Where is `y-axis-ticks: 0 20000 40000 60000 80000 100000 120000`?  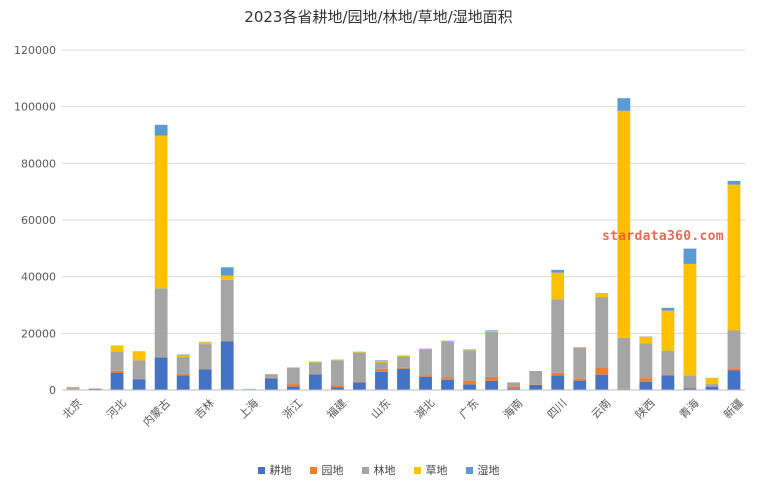
y-axis-ticks: 0 20000 40000 60000 80000 100000 120000 is located at coordinates (35, 220).